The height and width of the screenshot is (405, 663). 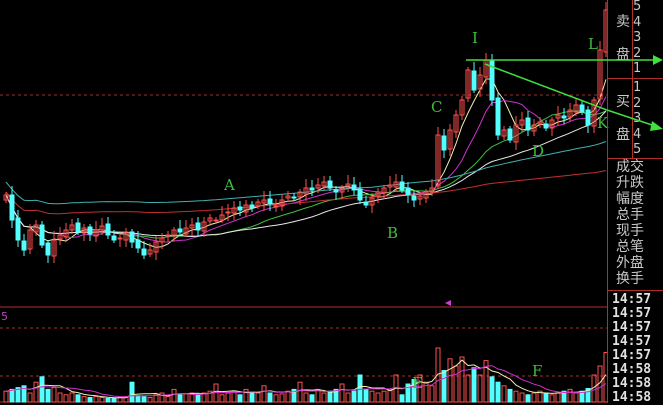 I want to click on stat-label: 总手, so click(x=630, y=215).